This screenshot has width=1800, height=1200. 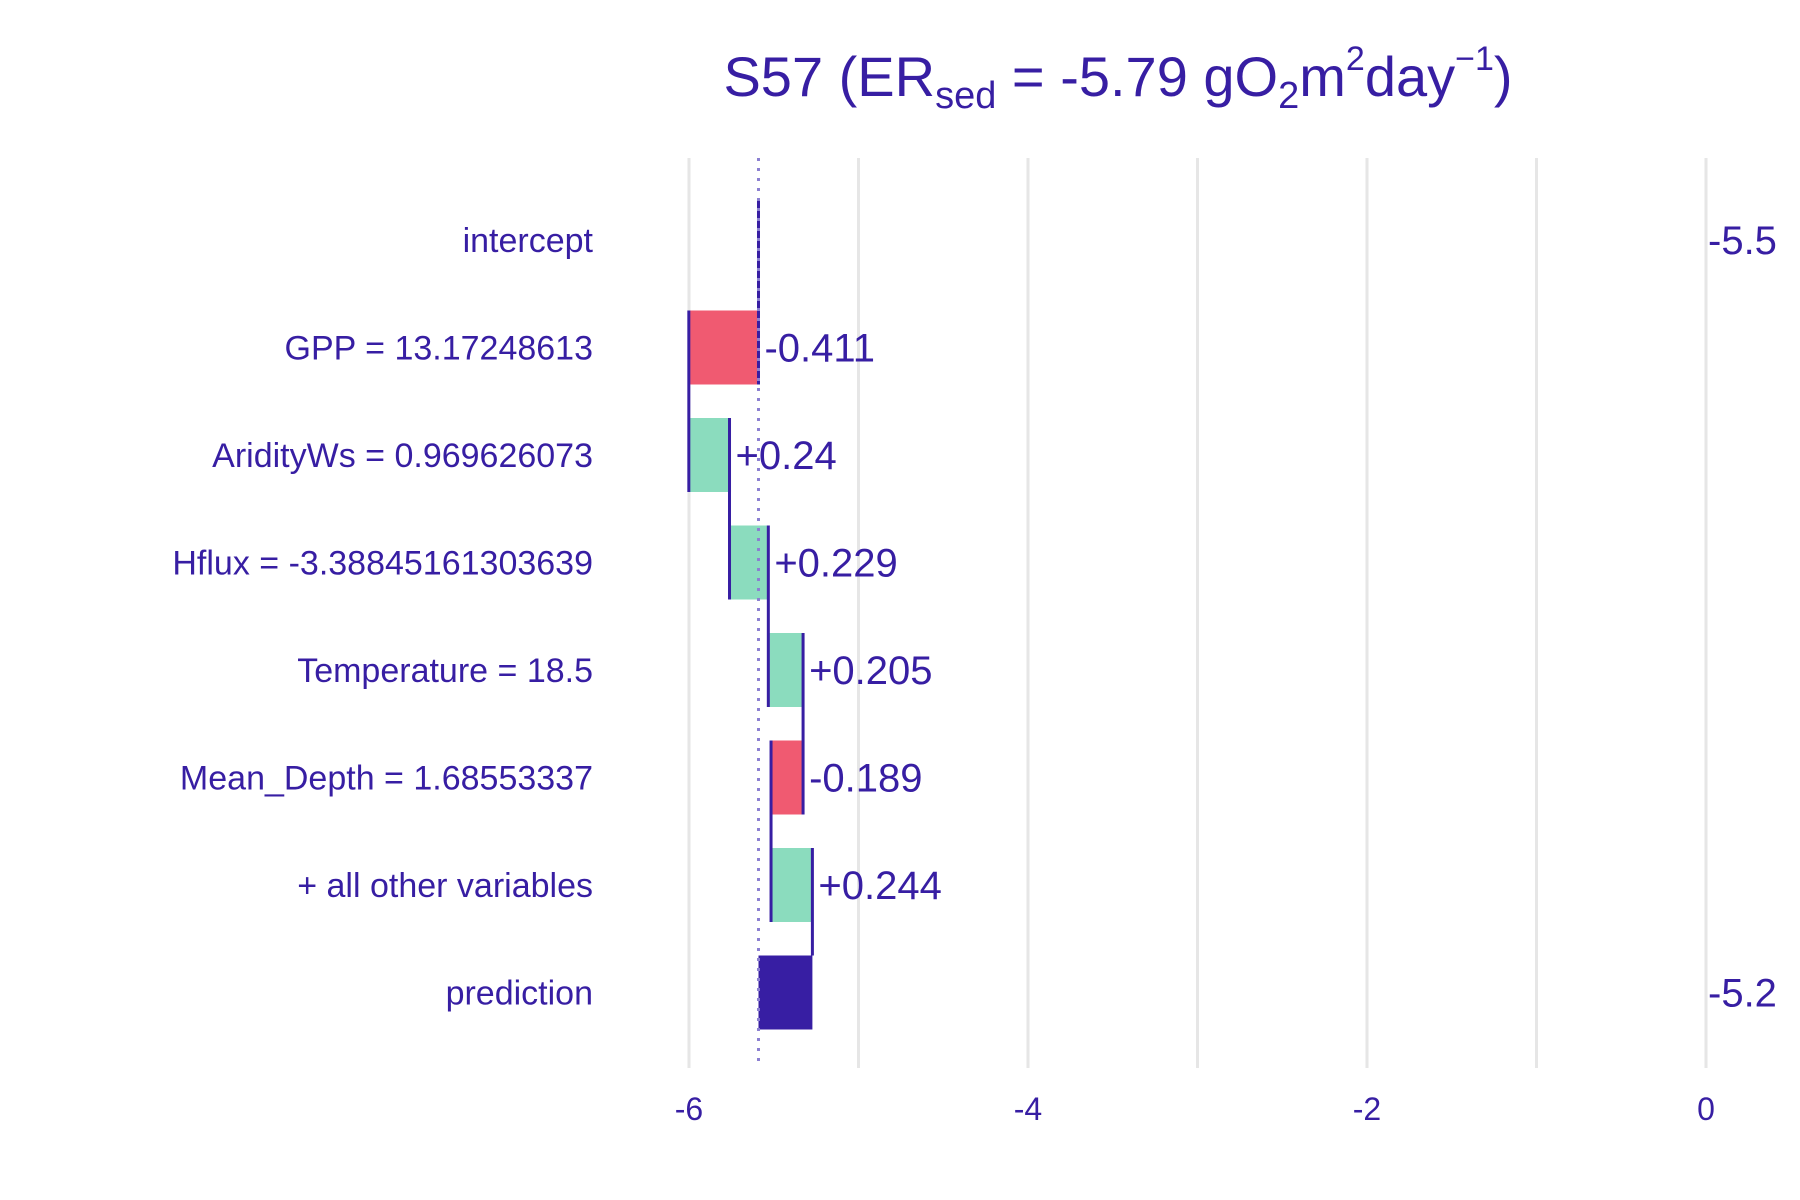 What do you see at coordinates (879, 886) in the screenshot?
I see `value-label: +0.244` at bounding box center [879, 886].